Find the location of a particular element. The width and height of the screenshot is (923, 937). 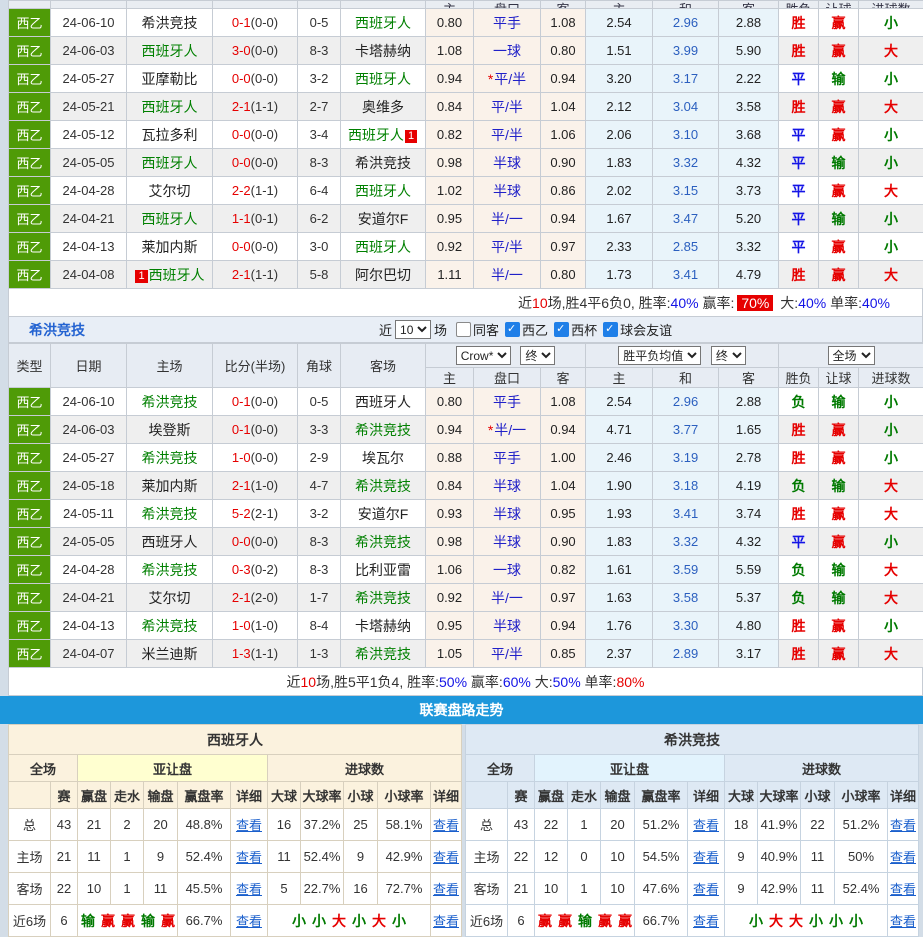

ah-away-odds: 0.82 is located at coordinates (563, 569).